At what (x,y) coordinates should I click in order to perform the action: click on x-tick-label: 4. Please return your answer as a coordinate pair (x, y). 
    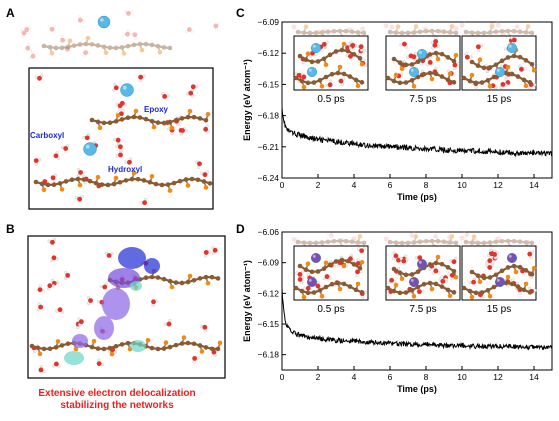
    Looking at the image, I should click on (354, 377).